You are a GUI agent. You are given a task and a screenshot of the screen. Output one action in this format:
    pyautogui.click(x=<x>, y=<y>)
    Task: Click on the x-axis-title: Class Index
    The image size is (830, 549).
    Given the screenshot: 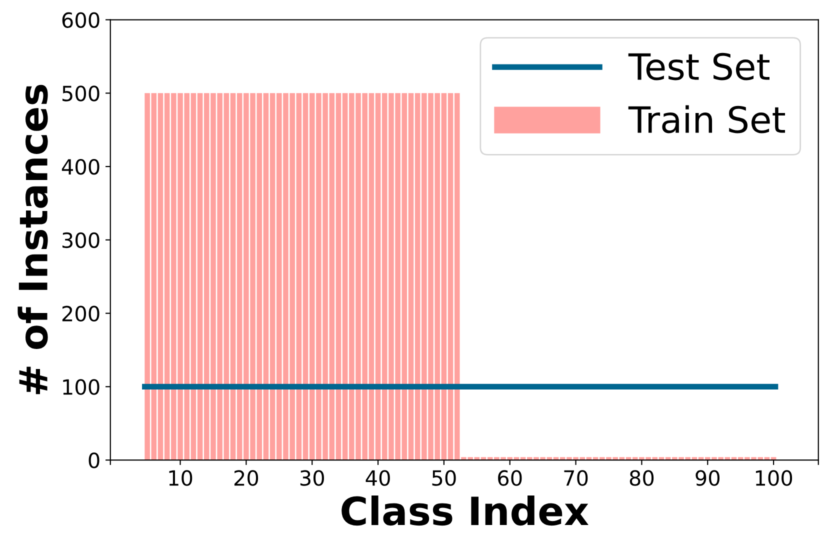 What is the action you would take?
    pyautogui.click(x=465, y=511)
    